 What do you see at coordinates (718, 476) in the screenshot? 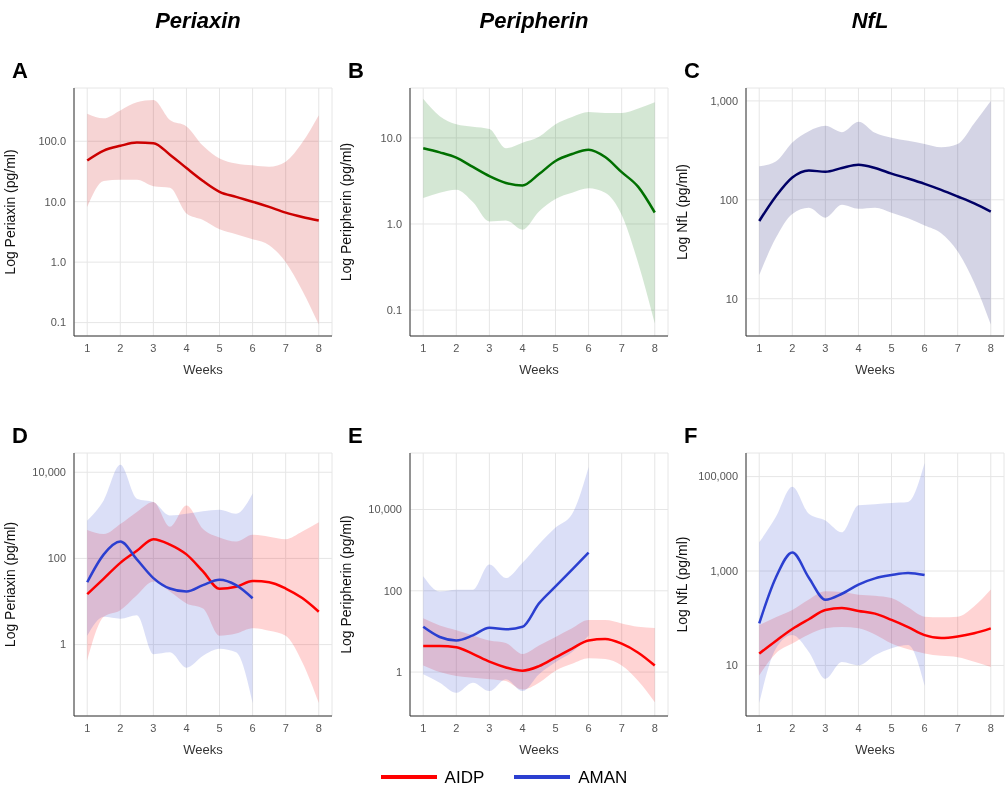
I see `y-tick-label: 100,000` at bounding box center [718, 476].